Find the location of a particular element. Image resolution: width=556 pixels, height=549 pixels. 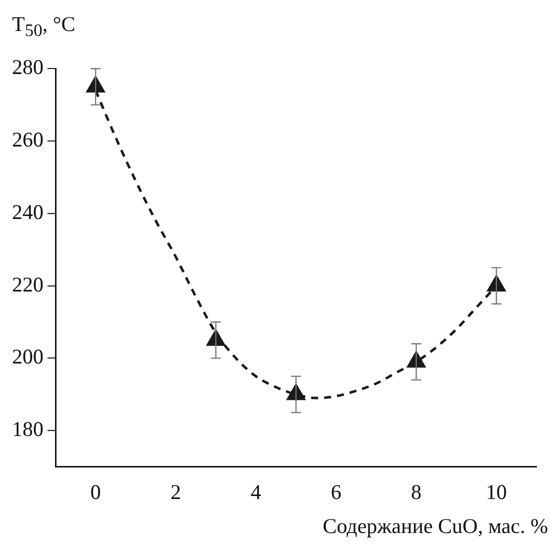

x-tick-label: 8 is located at coordinates (416, 492).